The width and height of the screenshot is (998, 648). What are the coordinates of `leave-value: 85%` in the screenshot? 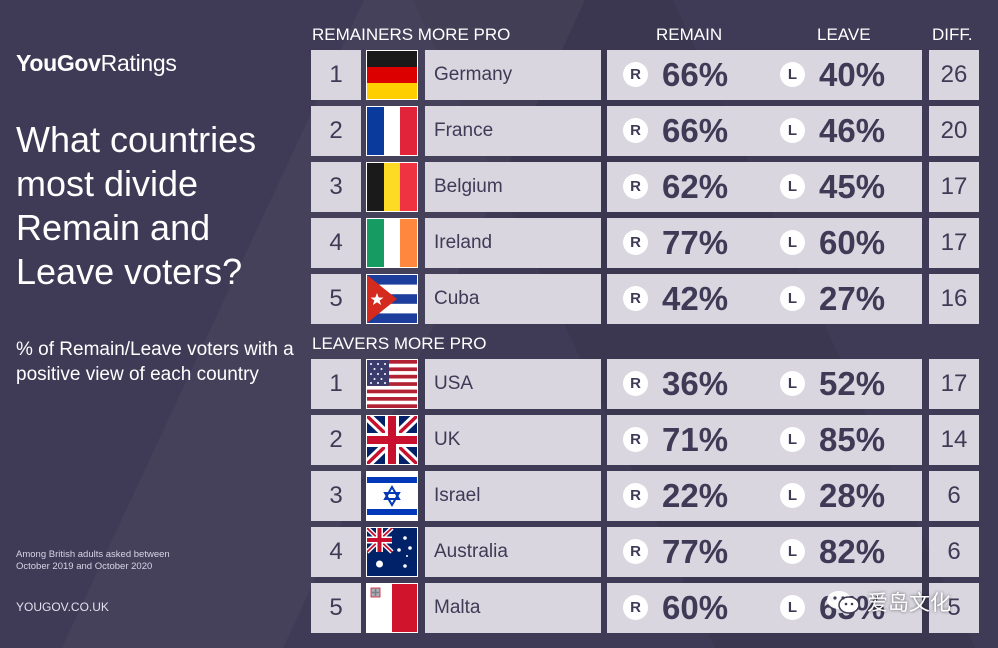 It's located at (852, 439).